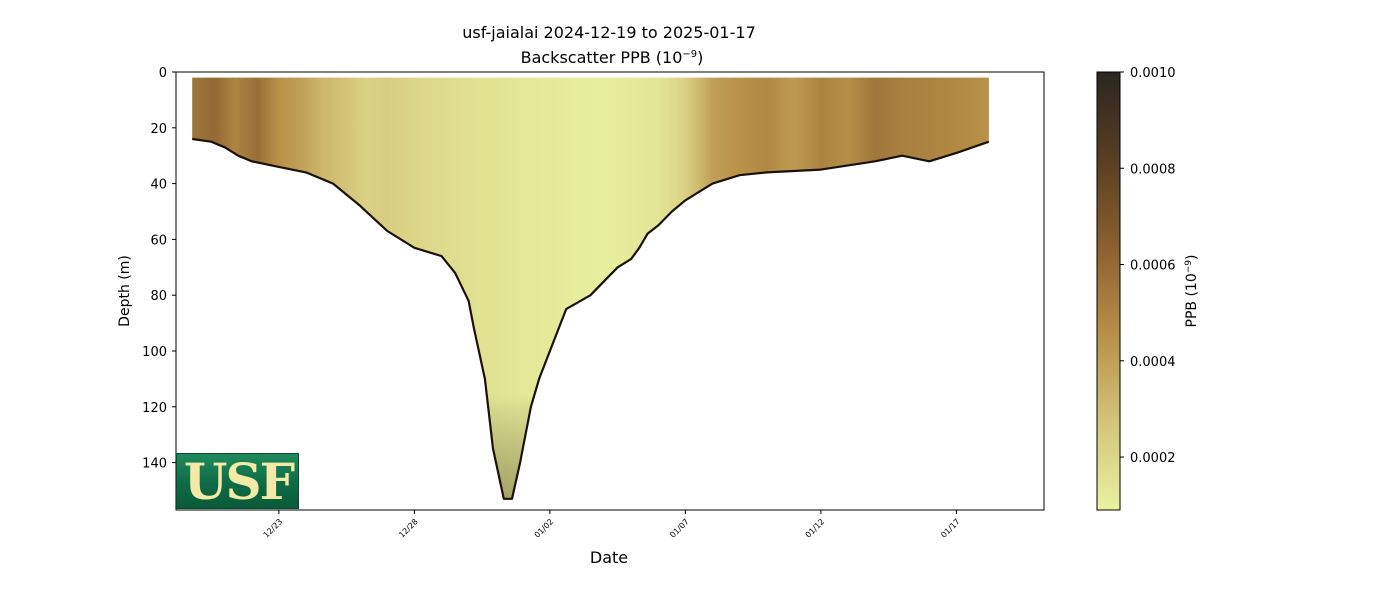  I want to click on colorbar-tick-label: 0.0004, so click(1153, 362).